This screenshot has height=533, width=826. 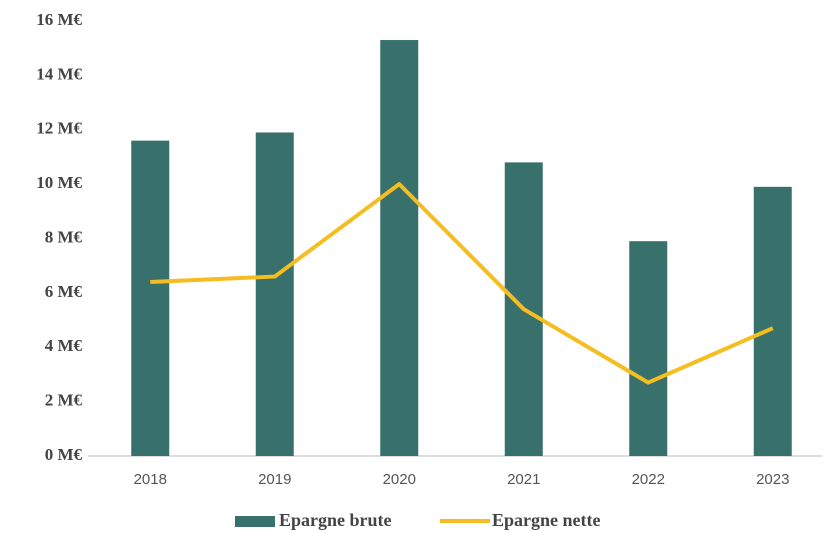 What do you see at coordinates (59, 19) in the screenshot?
I see `y-tick-label: 16 M€` at bounding box center [59, 19].